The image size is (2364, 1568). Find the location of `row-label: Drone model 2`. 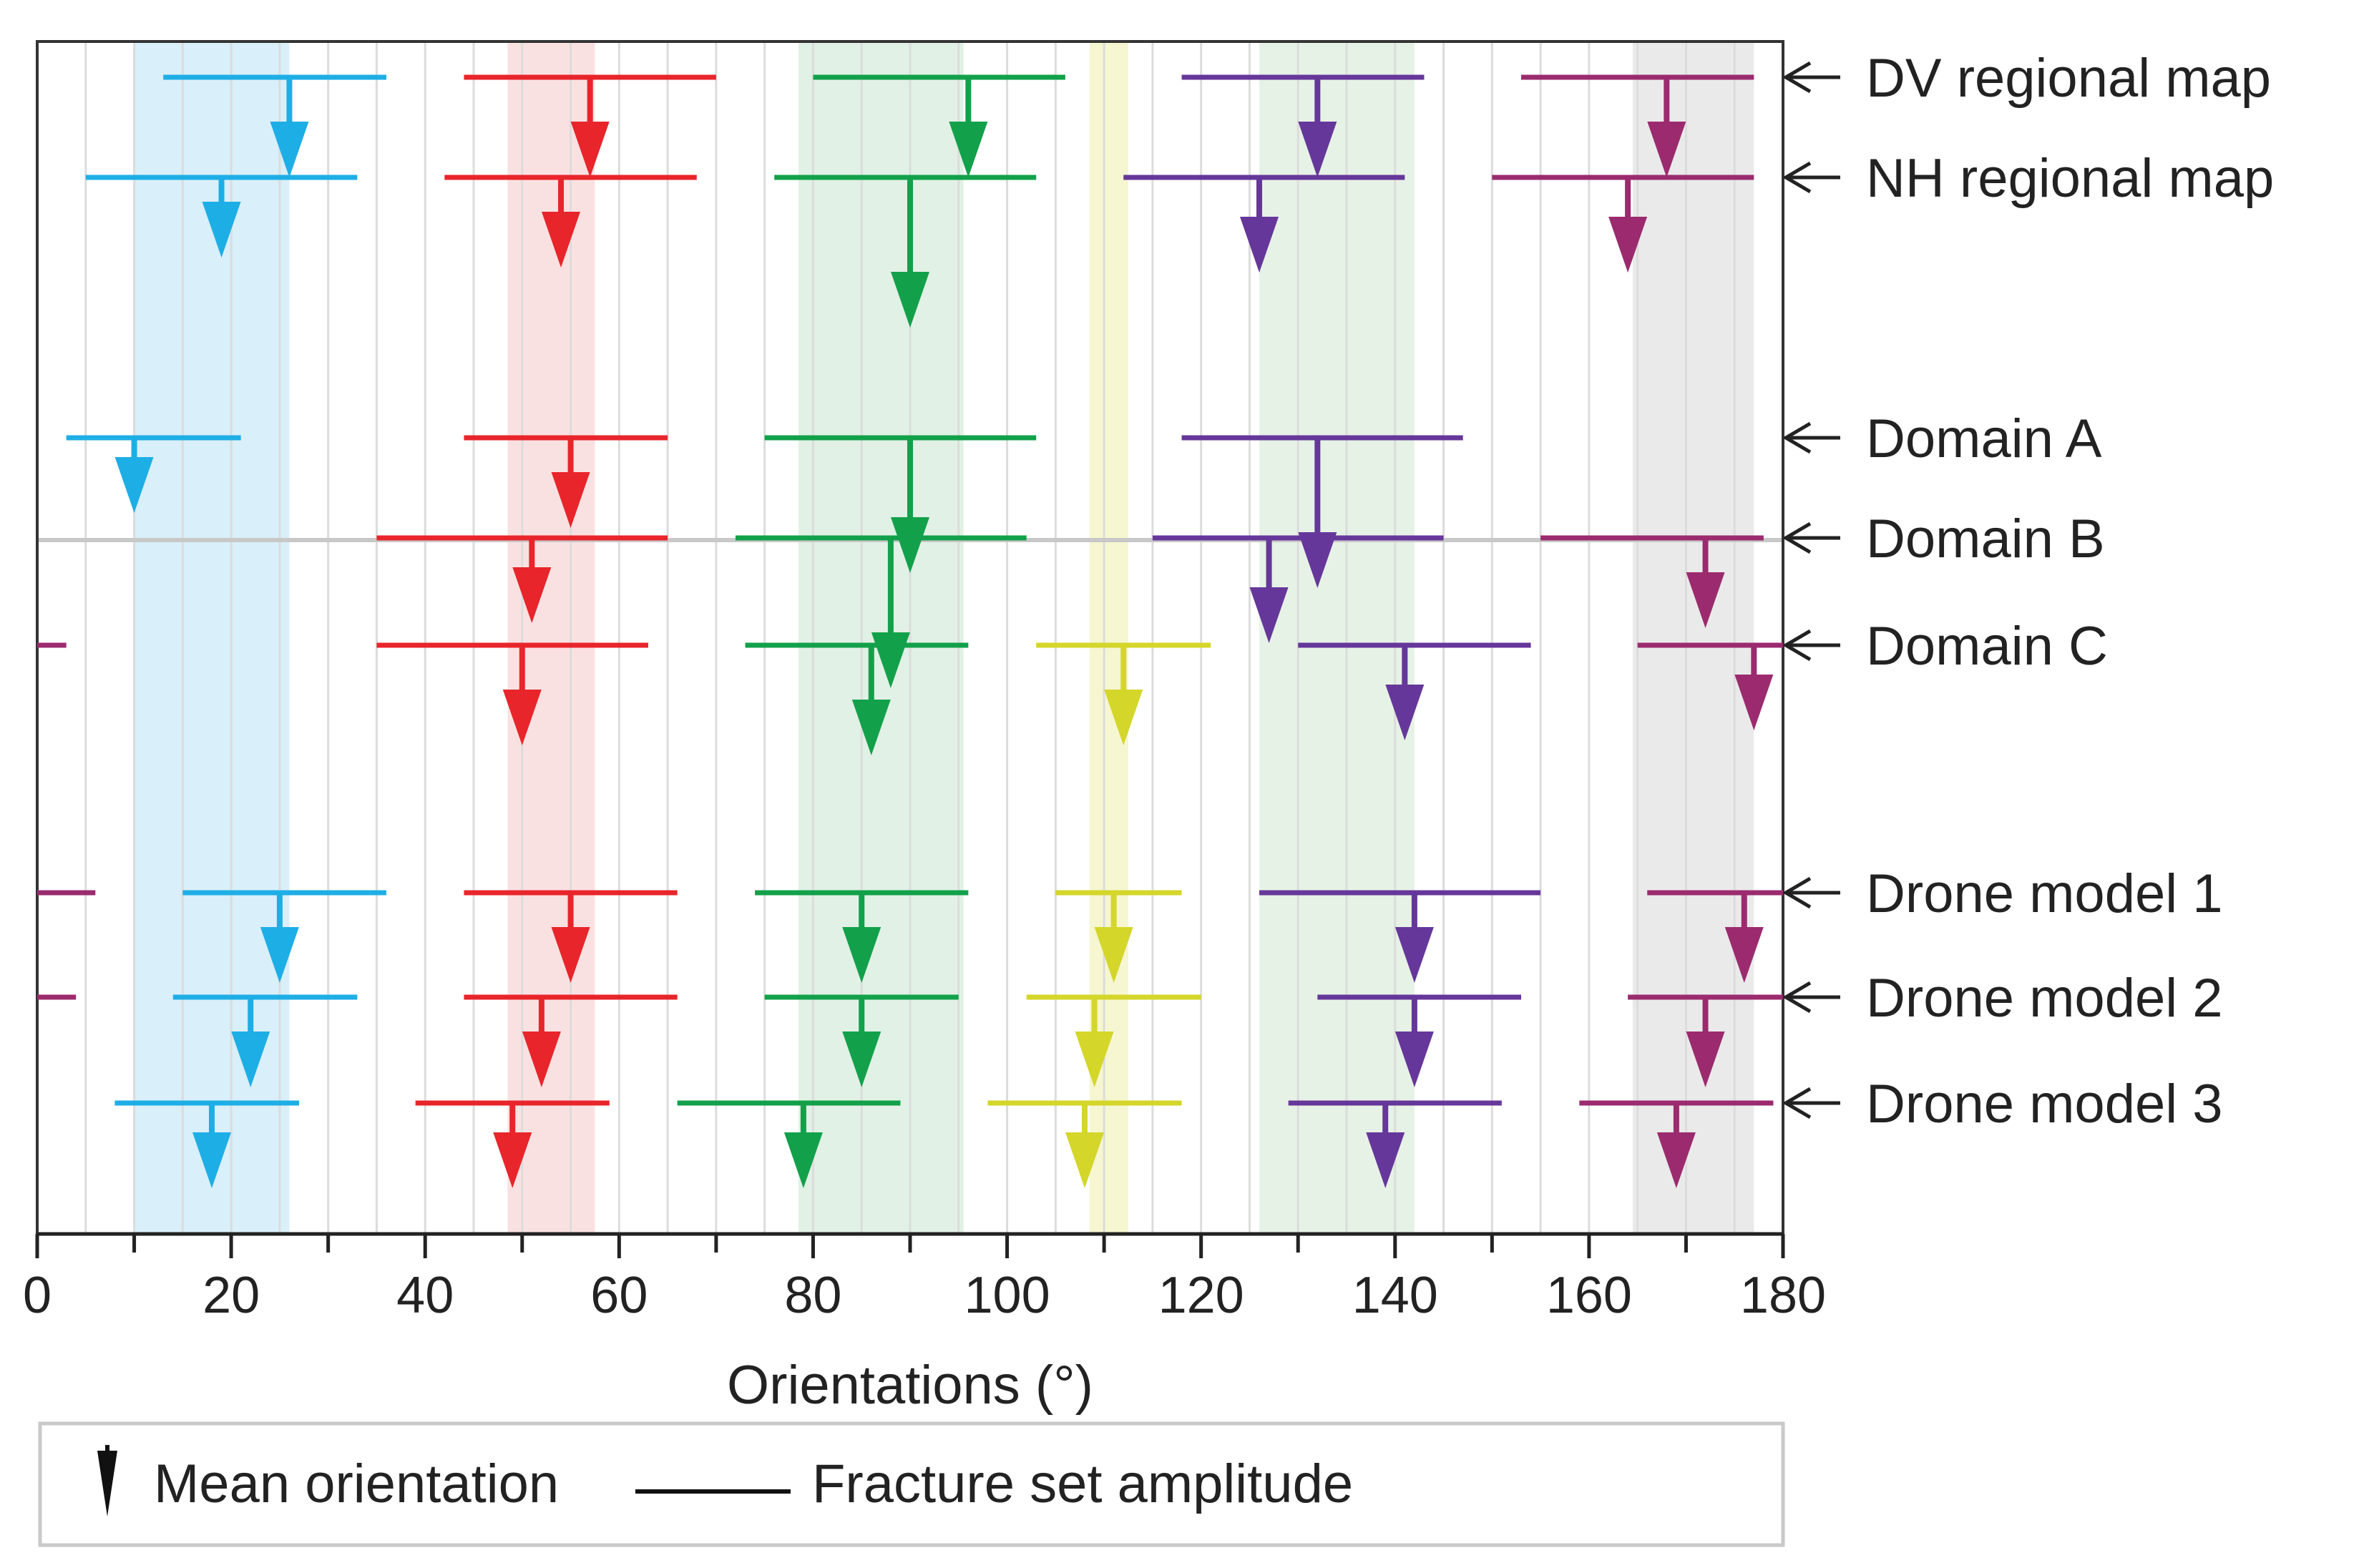

row-label: Drone model 2 is located at coordinates (2044, 999).